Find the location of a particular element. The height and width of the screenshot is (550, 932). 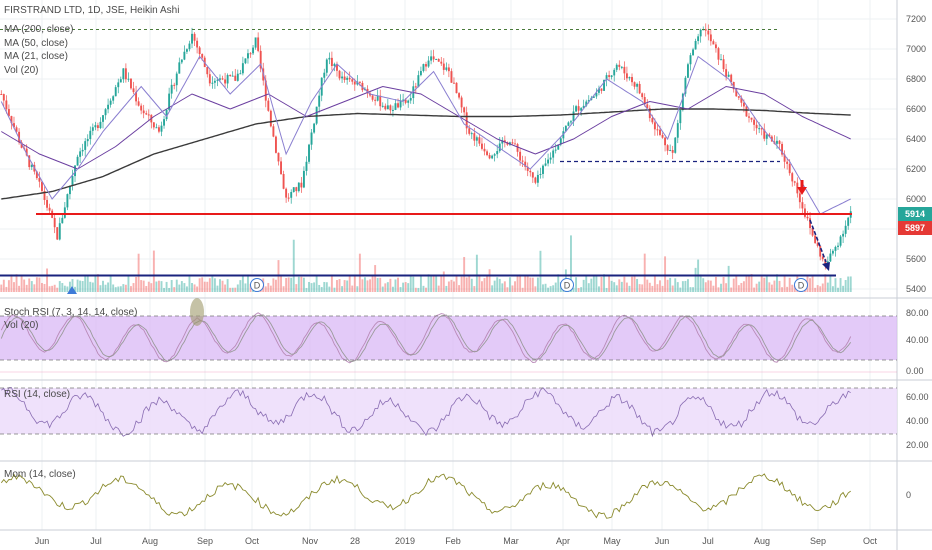

price-tick-label: 7200 is located at coordinates (916, 19).